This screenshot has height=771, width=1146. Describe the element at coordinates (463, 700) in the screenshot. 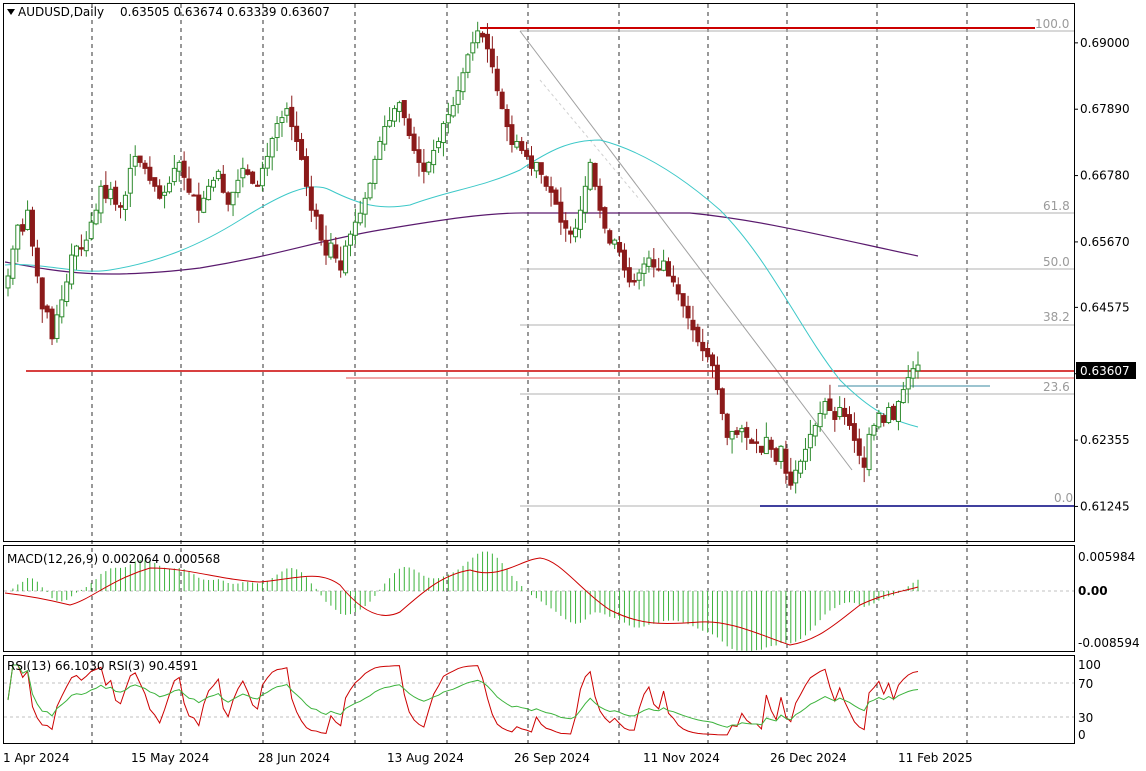

I see `rsi3-line` at that location.